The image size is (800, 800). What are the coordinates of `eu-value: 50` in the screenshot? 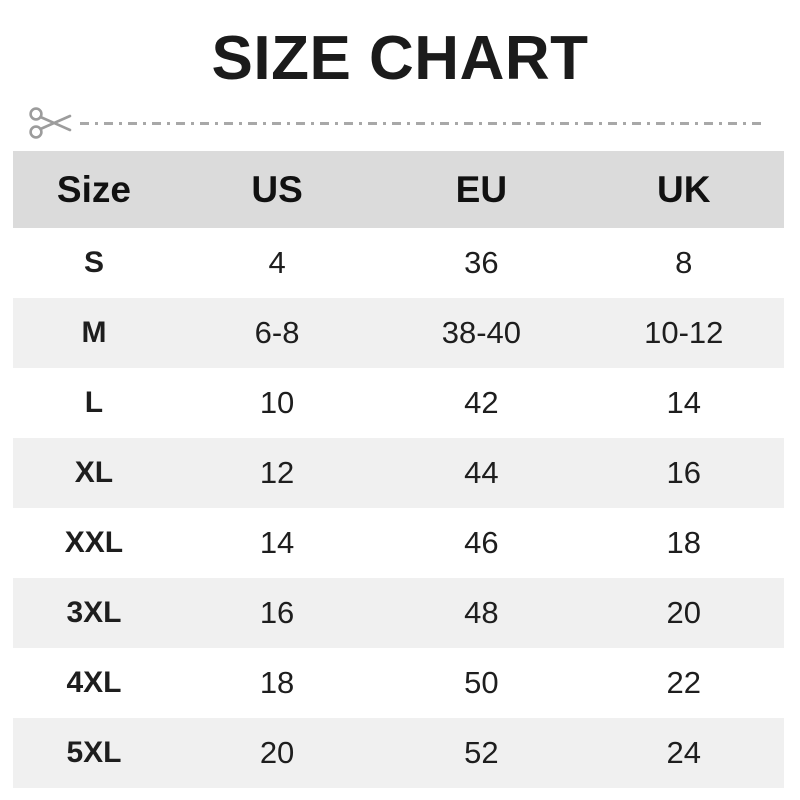 It's located at (481, 683).